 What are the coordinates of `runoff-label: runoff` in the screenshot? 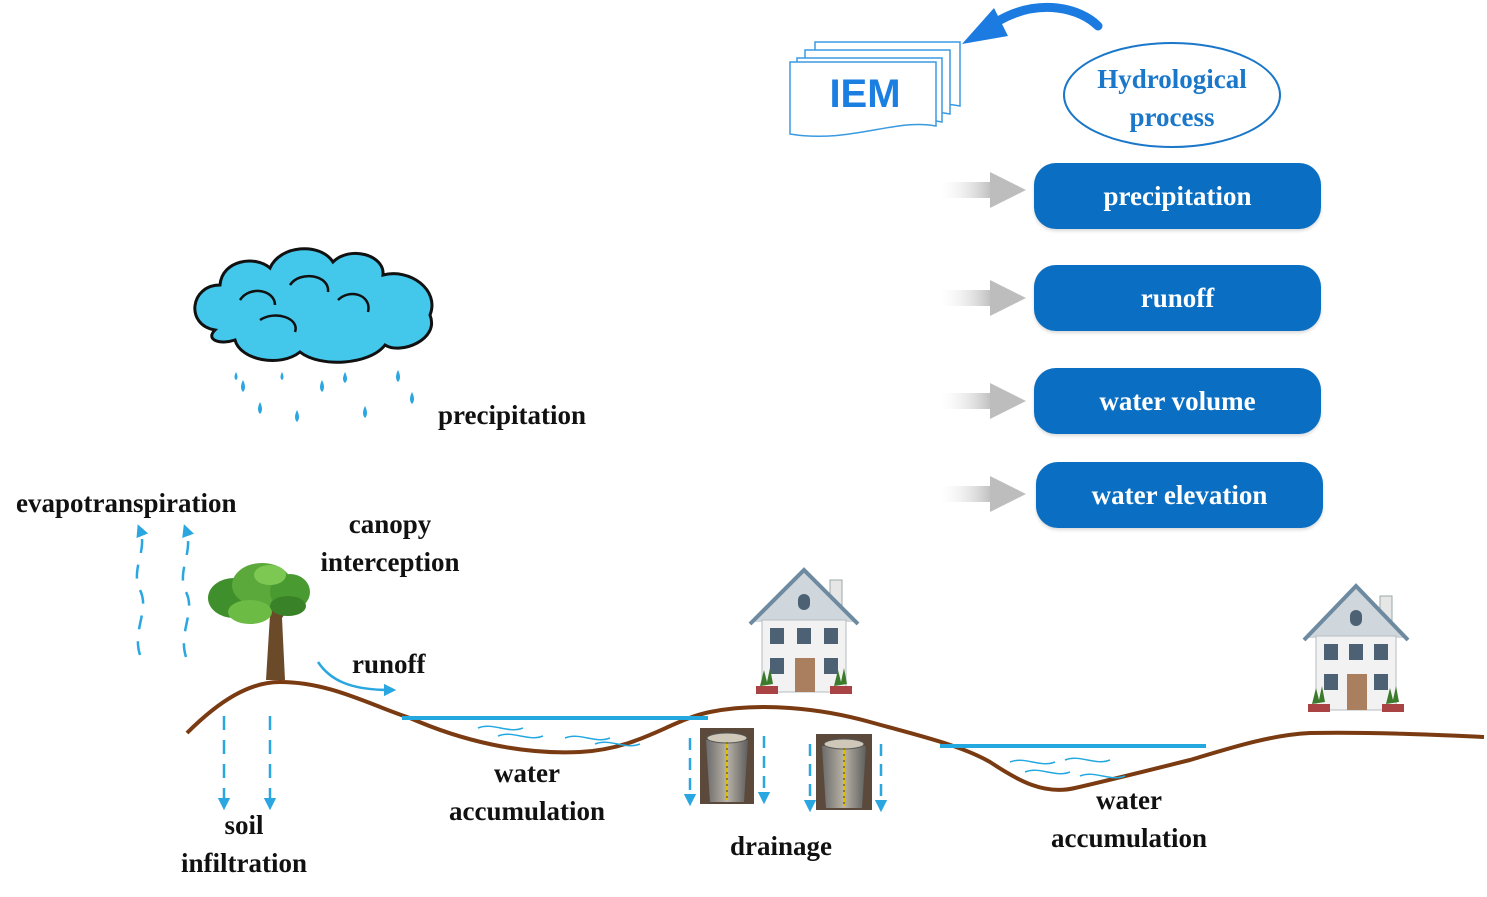 It's located at (389, 664).